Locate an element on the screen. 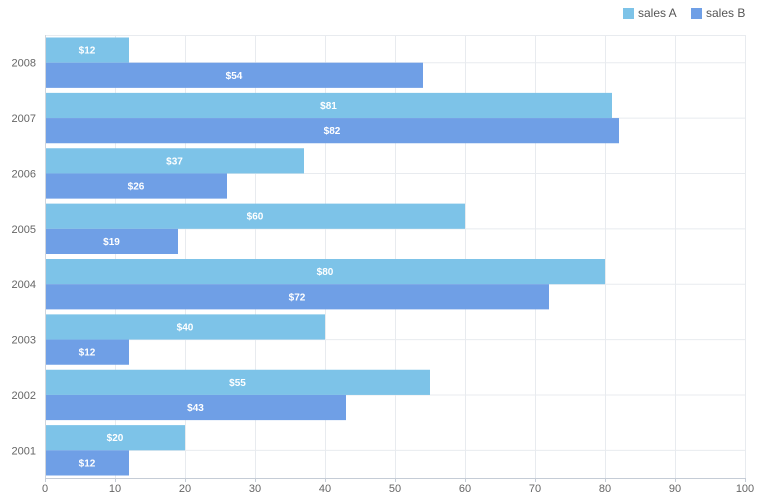 The image size is (768, 503). bar-sales-B-2002 is located at coordinates (195, 407).